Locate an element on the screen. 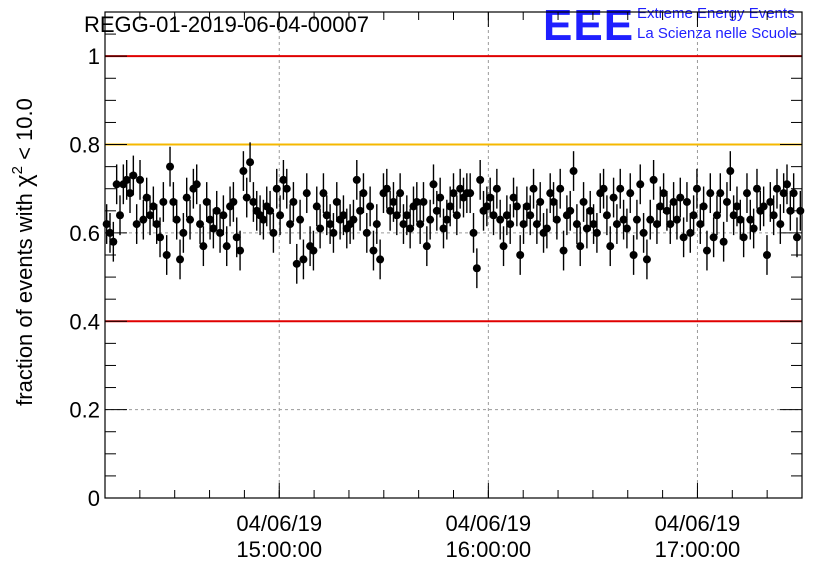  x-tick-date-label: 04/06/19 is located at coordinates (279, 523).